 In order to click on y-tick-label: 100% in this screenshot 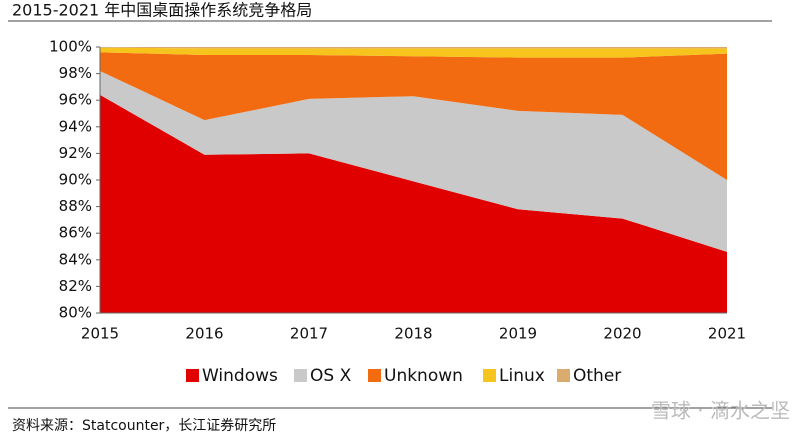, I will do `click(70, 47)`.